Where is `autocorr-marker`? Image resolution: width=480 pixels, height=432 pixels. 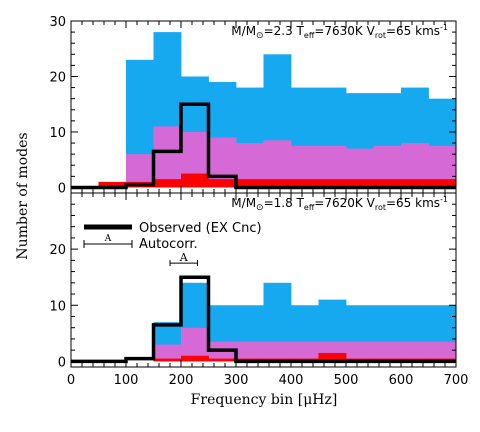 autocorr-marker is located at coordinates (183, 263).